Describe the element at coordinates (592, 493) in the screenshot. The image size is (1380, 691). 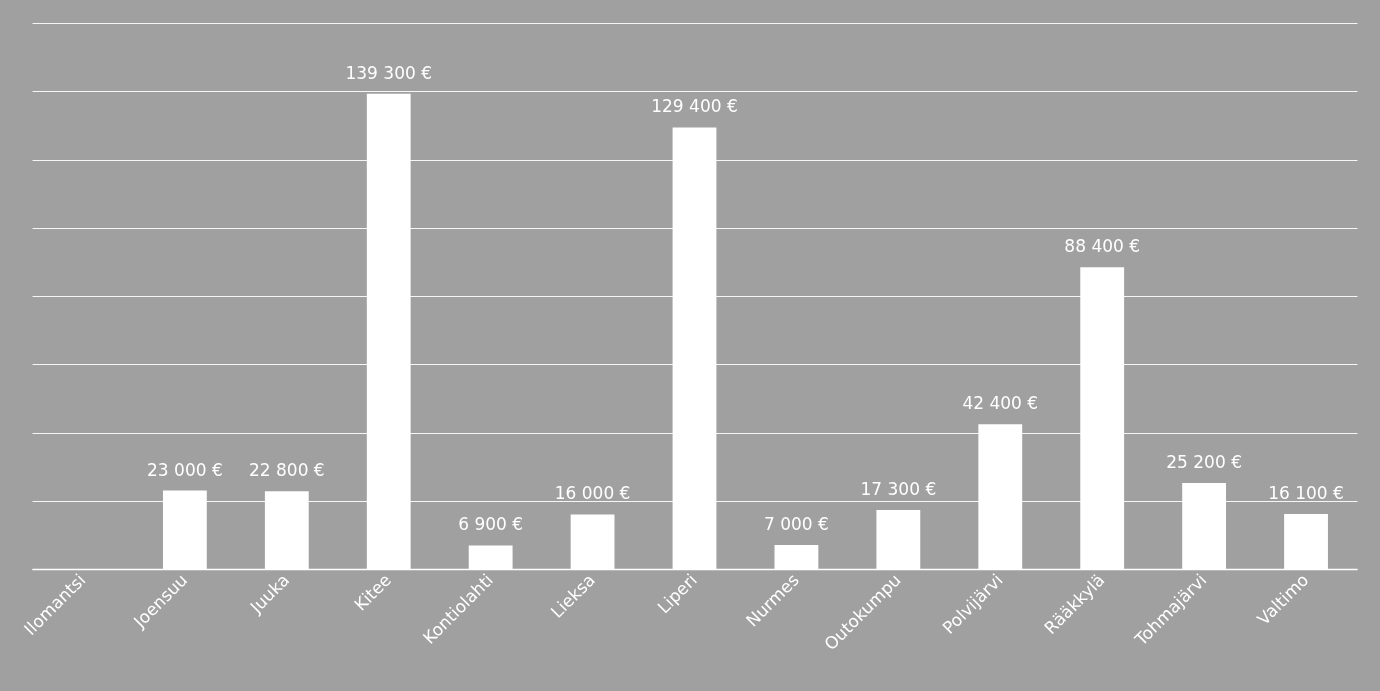
I see `data-label: 16 000 €` at that location.